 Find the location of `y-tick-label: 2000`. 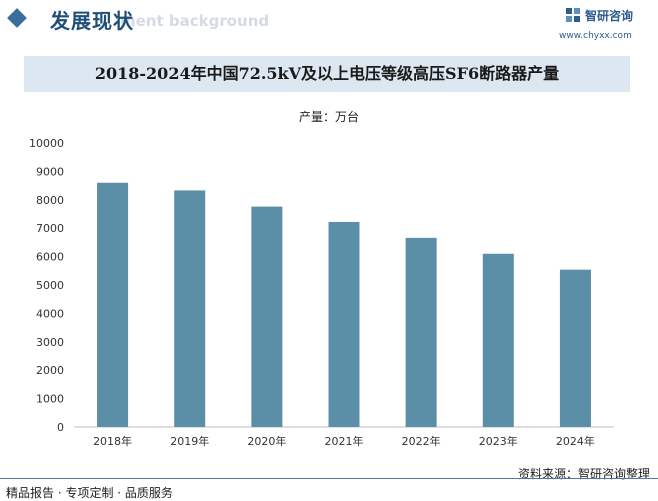

y-tick-label: 2000 is located at coordinates (50, 370).